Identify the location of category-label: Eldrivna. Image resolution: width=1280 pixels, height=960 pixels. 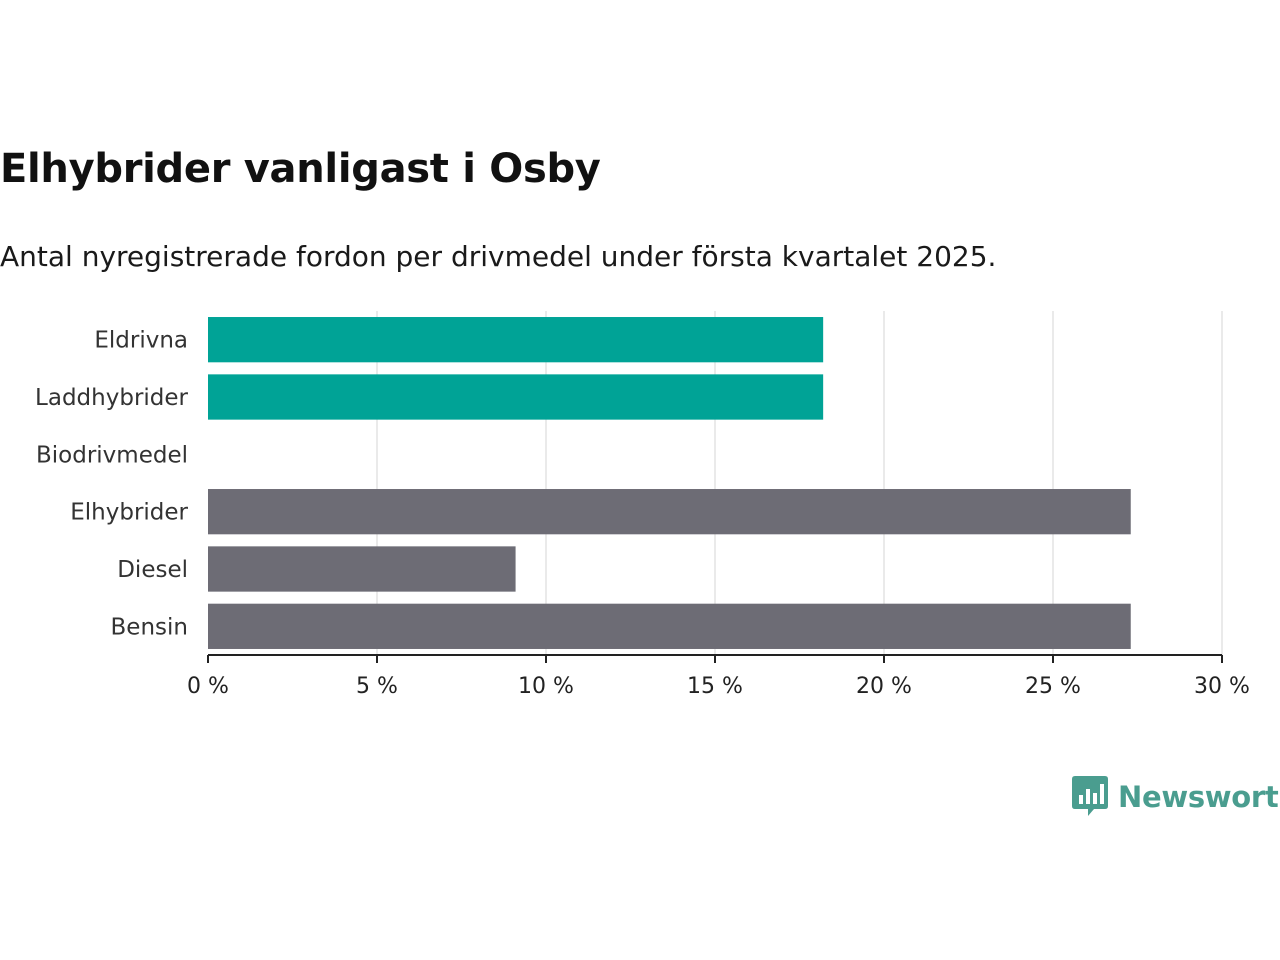
(141, 341).